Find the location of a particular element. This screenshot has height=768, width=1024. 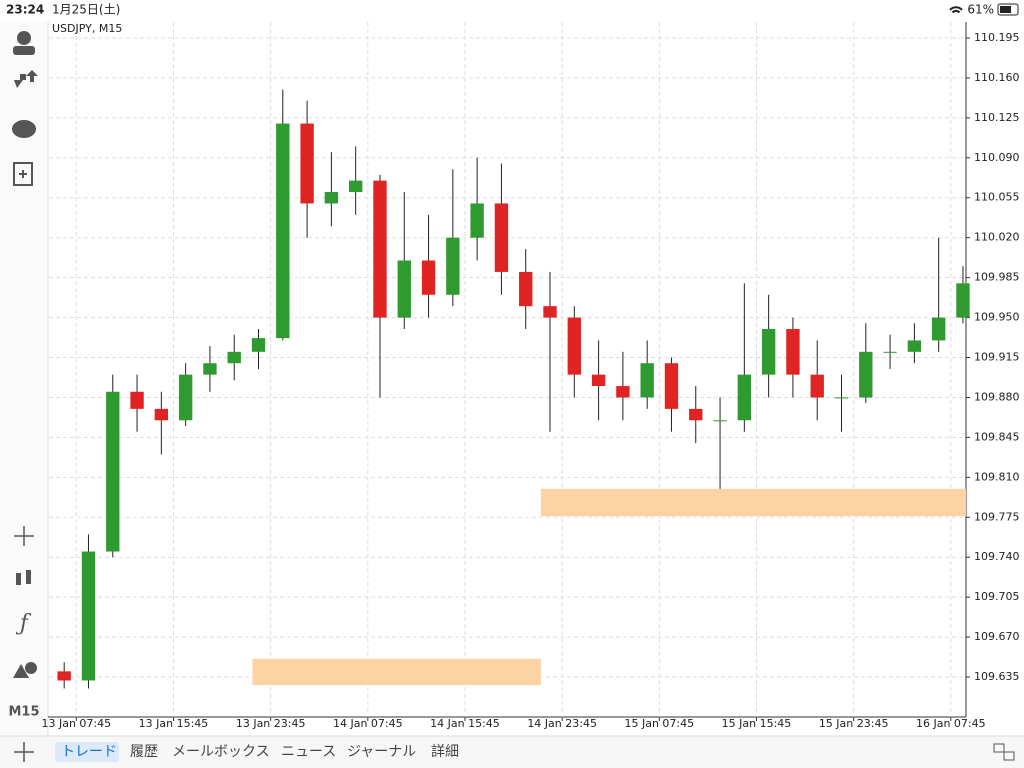

status-time: 23:24 is located at coordinates (25, 10).